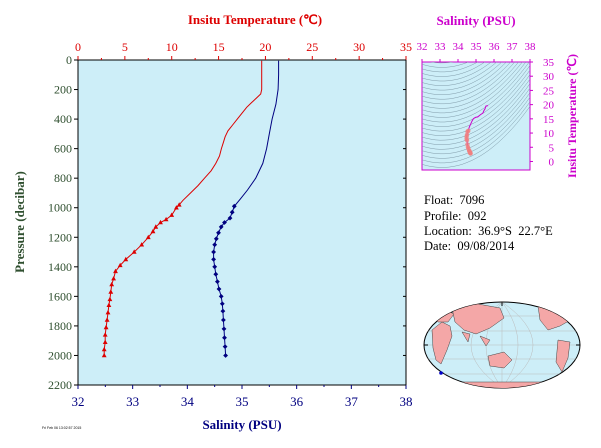  I want to click on ts-temperature-tick-label: 20, so click(549, 106).